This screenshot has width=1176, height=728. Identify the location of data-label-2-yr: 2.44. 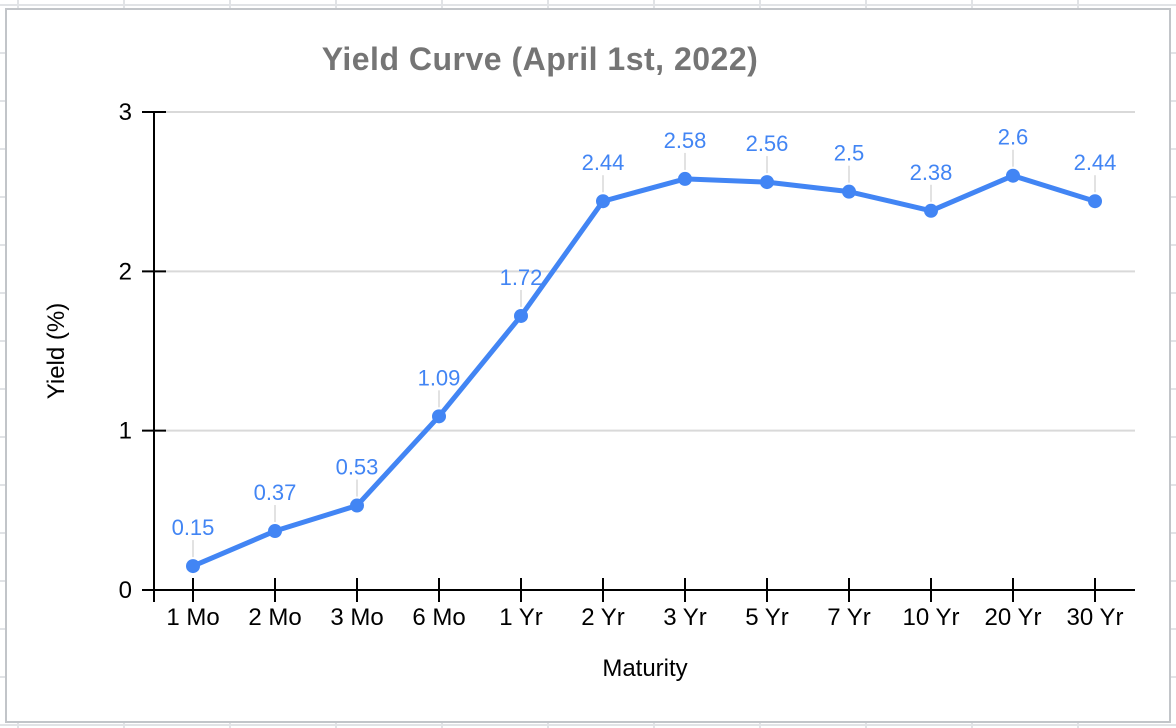
(603, 162).